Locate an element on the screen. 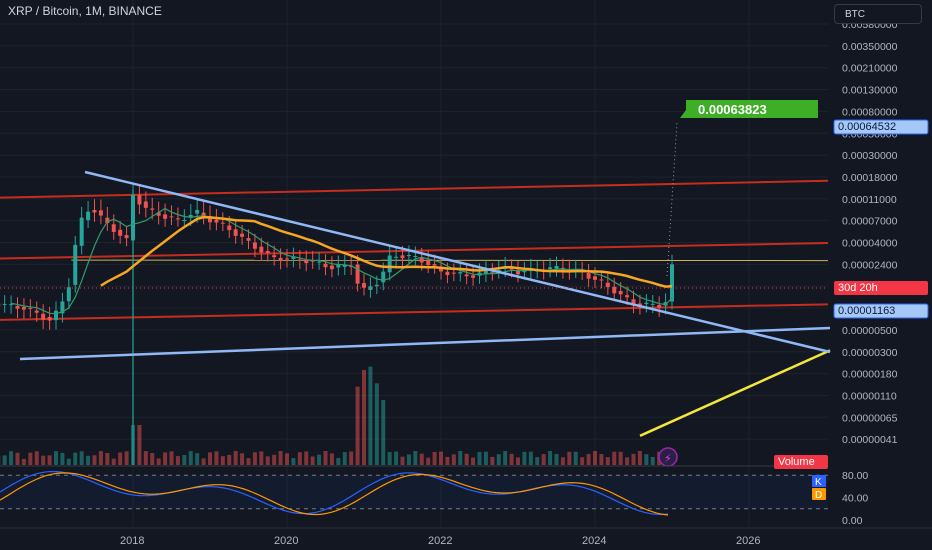 This screenshot has height=550, width=932. volume-label is located at coordinates (801, 462).